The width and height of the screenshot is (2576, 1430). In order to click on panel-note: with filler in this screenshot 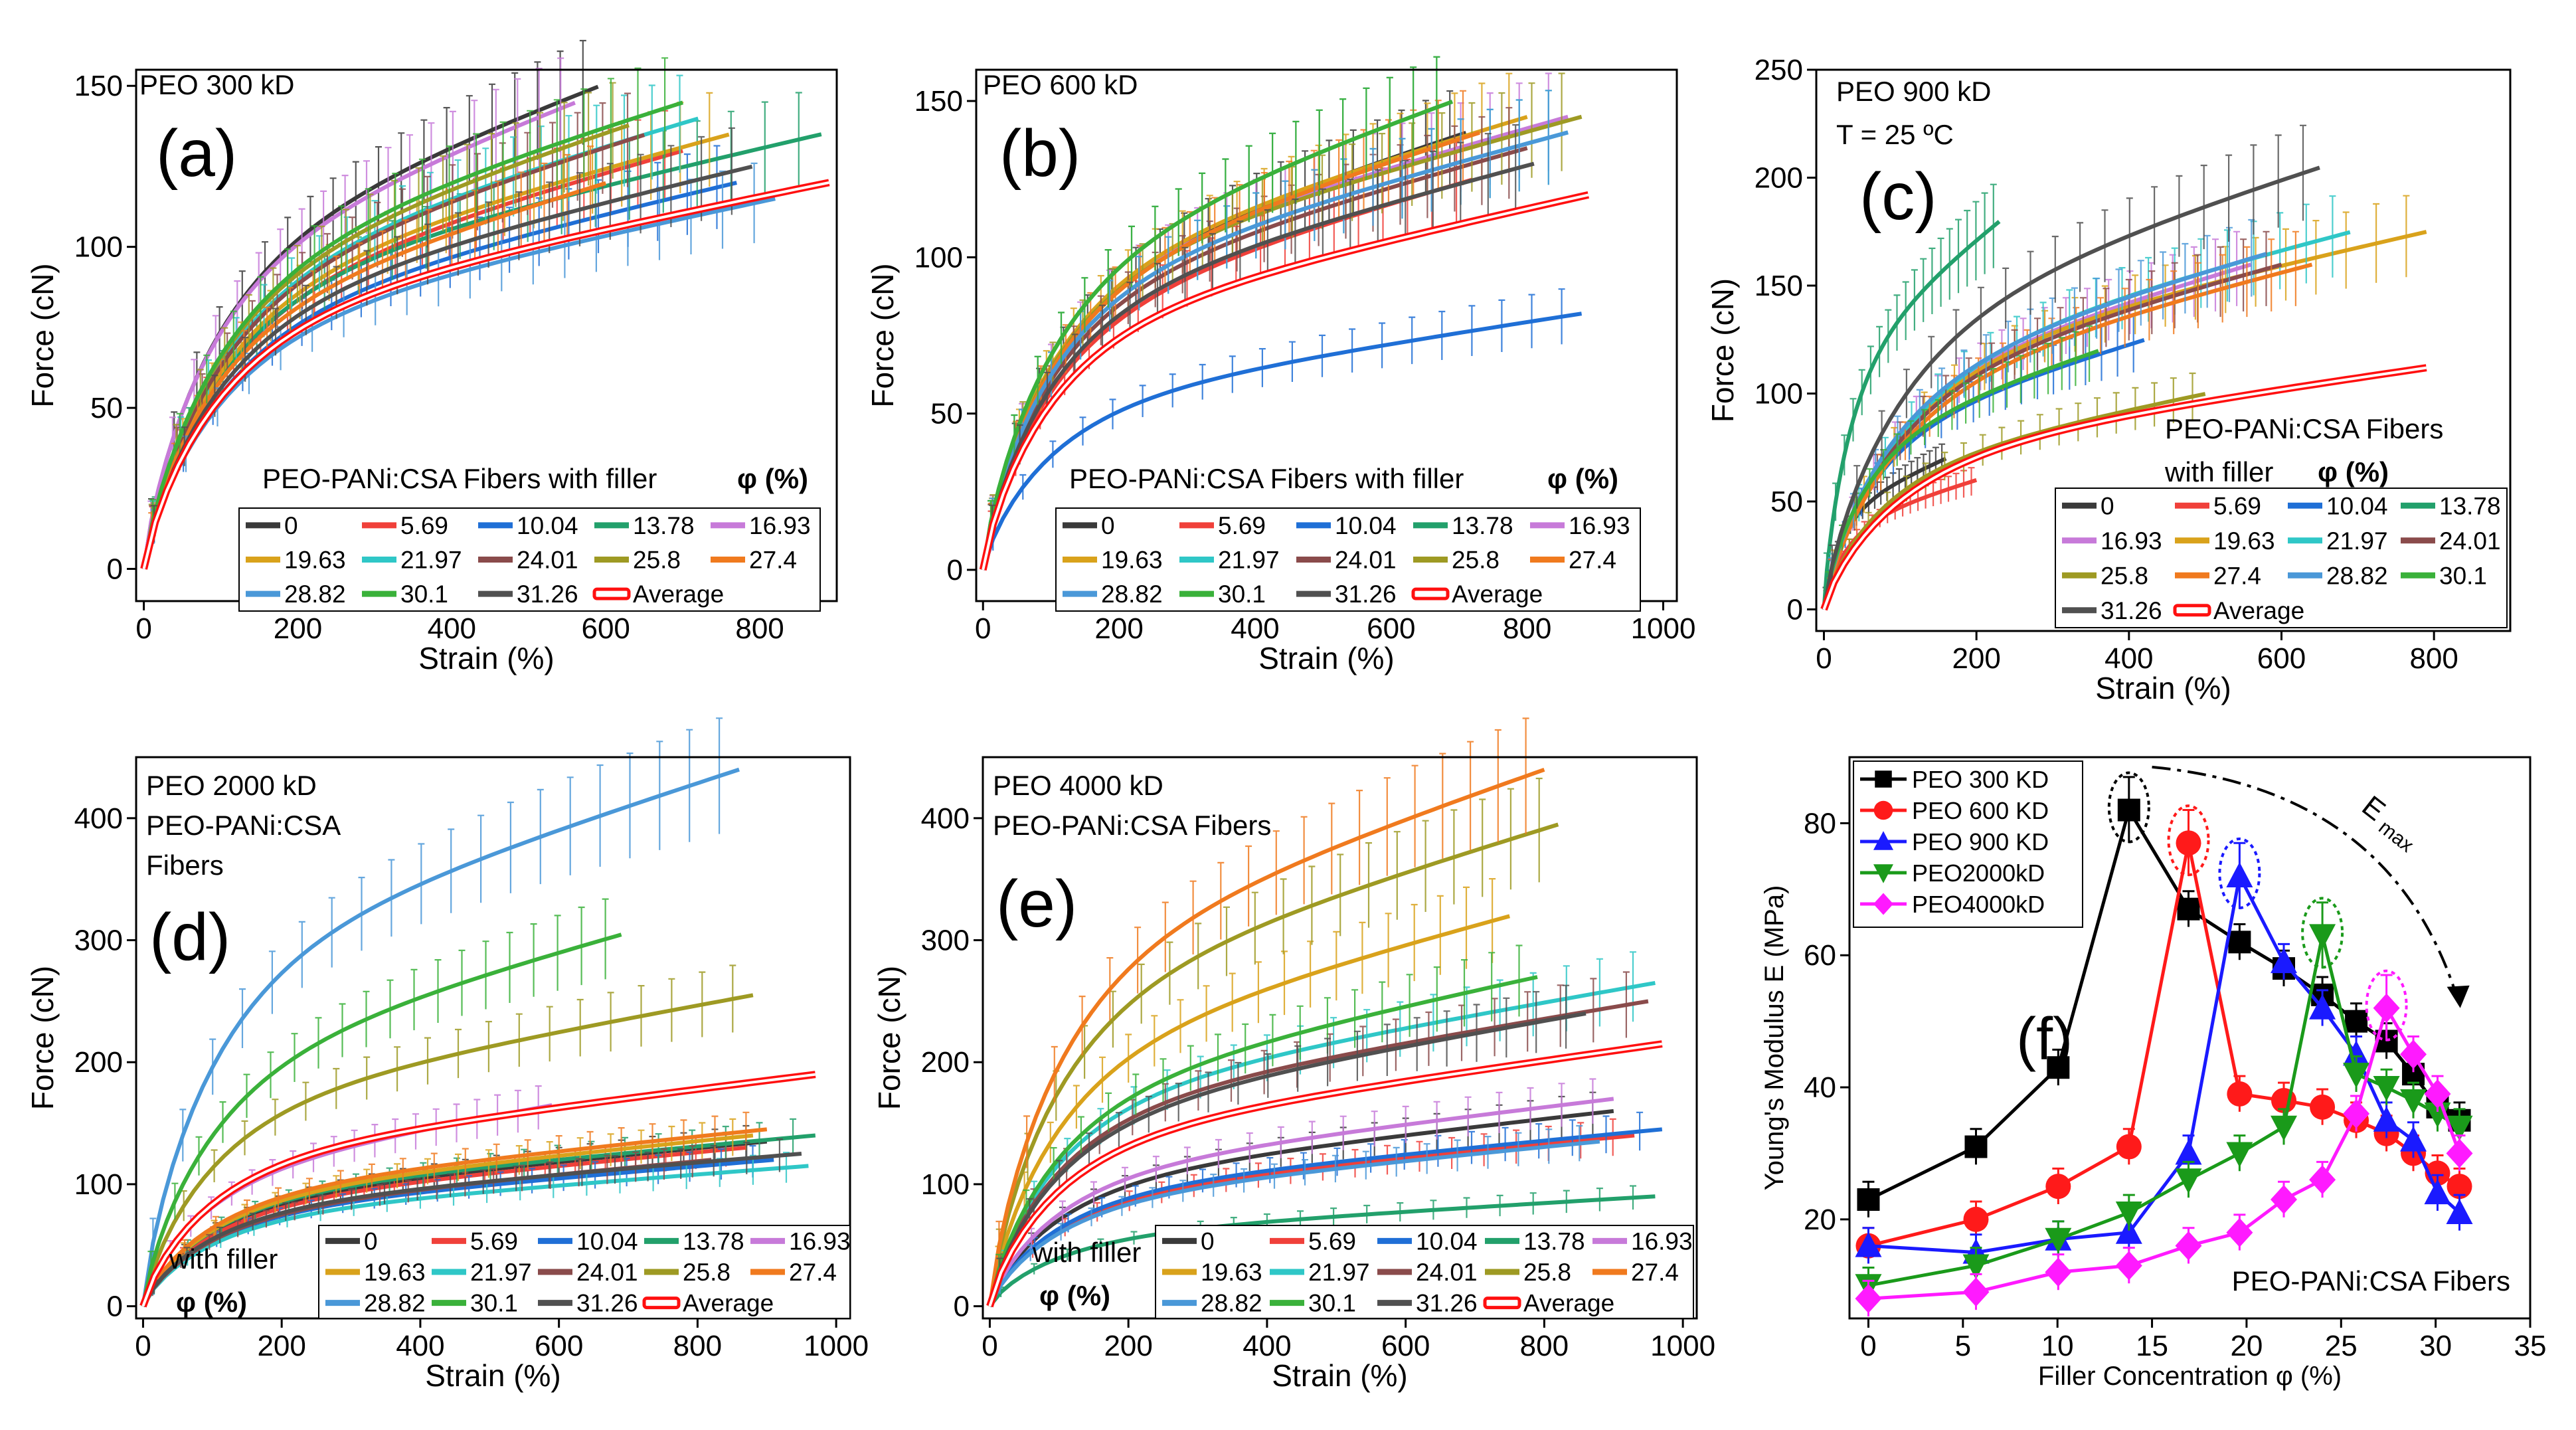, I will do `click(223, 1259)`.